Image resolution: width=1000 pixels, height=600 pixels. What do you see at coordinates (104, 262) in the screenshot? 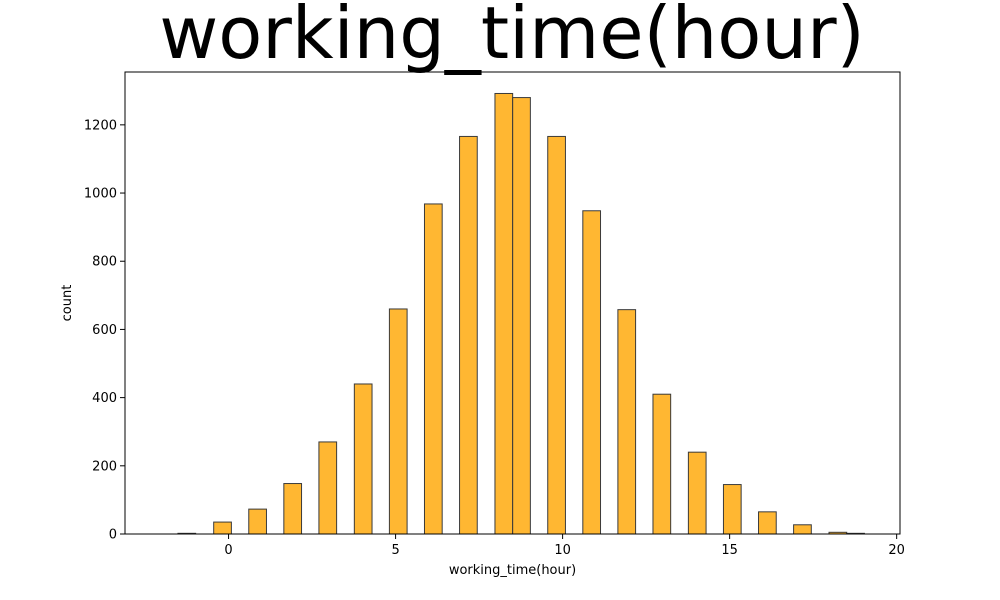
I see `y-tick-label: 800` at bounding box center [104, 262].